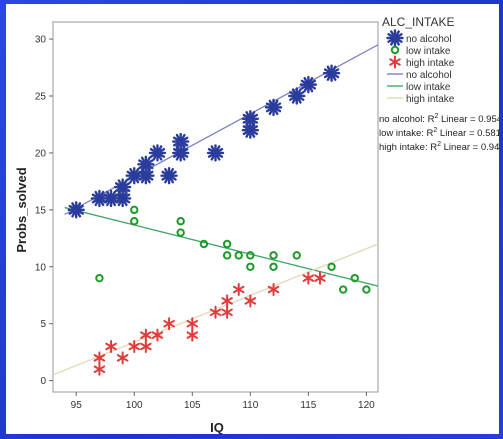 This screenshot has width=503, height=439. I want to click on x-tick-label: 120, so click(366, 405).